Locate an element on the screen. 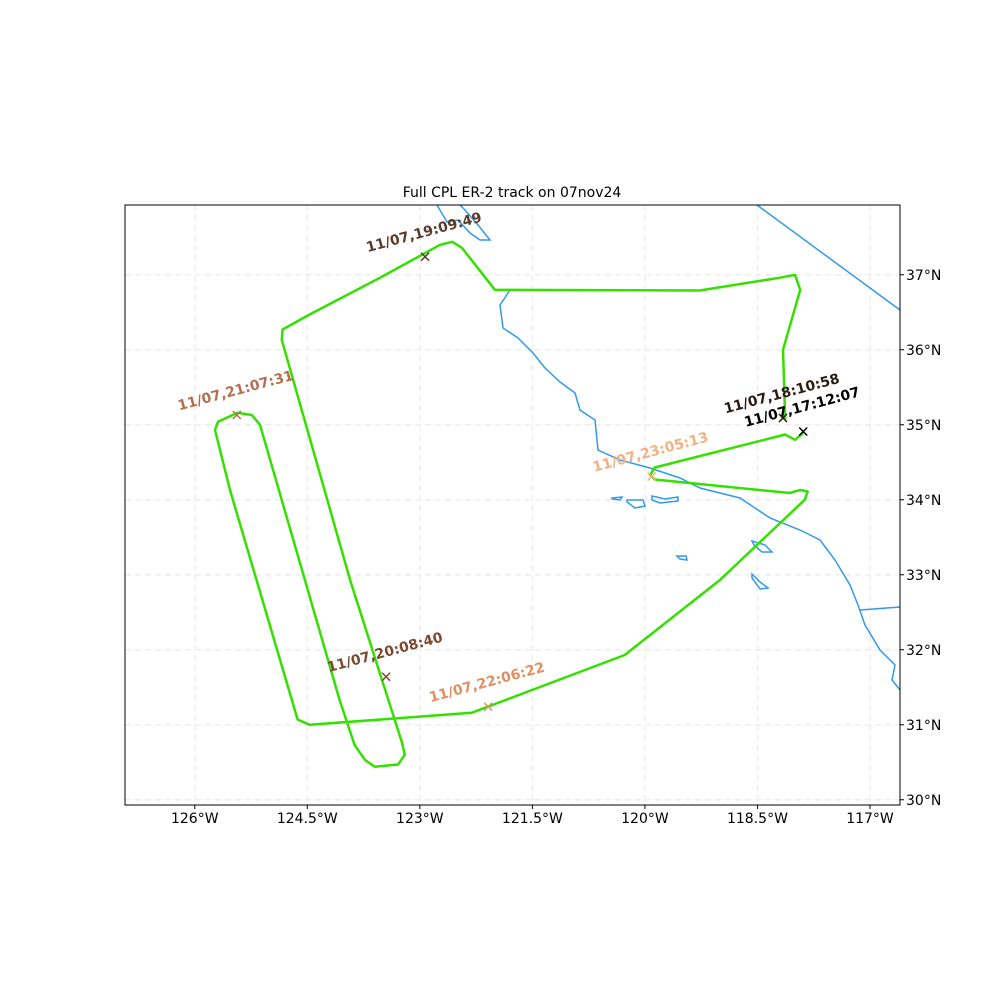 This screenshot has height=1004, width=1000. border-coast is located at coordinates (880, 608).